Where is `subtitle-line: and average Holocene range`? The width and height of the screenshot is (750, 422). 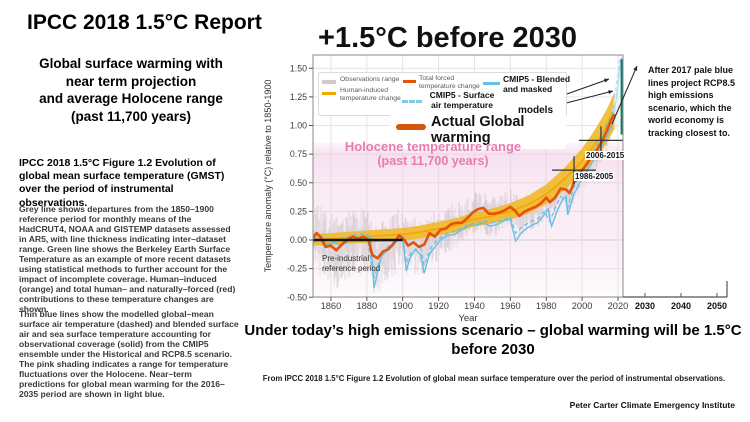
subtitle-line: and average Holocene range is located at coordinates (131, 98).